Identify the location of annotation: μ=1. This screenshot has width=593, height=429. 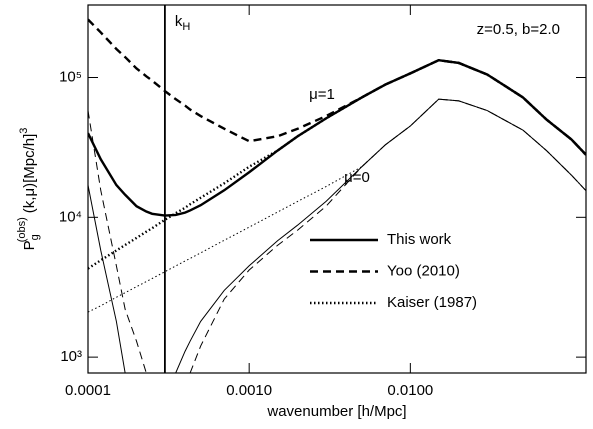
(322, 94).